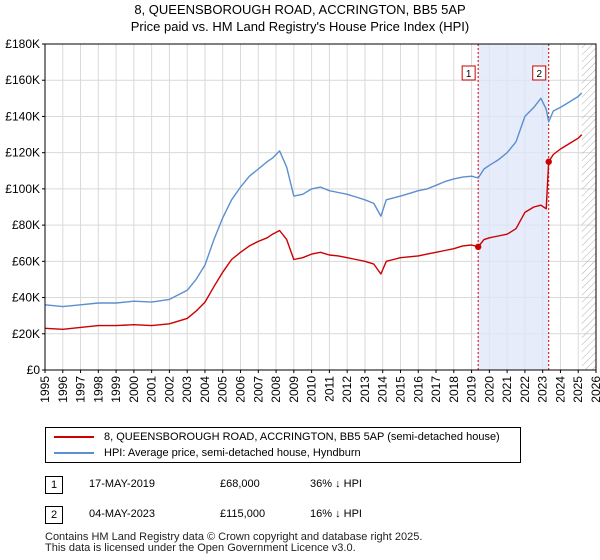  Describe the element at coordinates (560, 389) in the screenshot. I see `x-tick-label: 2024` at that location.